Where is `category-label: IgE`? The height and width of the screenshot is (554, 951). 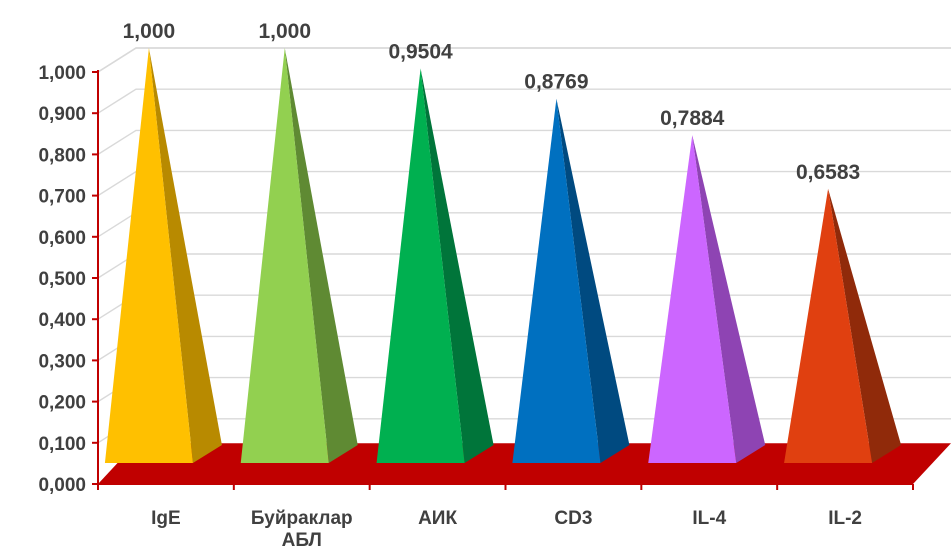
category-label: IgE is located at coordinates (166, 518).